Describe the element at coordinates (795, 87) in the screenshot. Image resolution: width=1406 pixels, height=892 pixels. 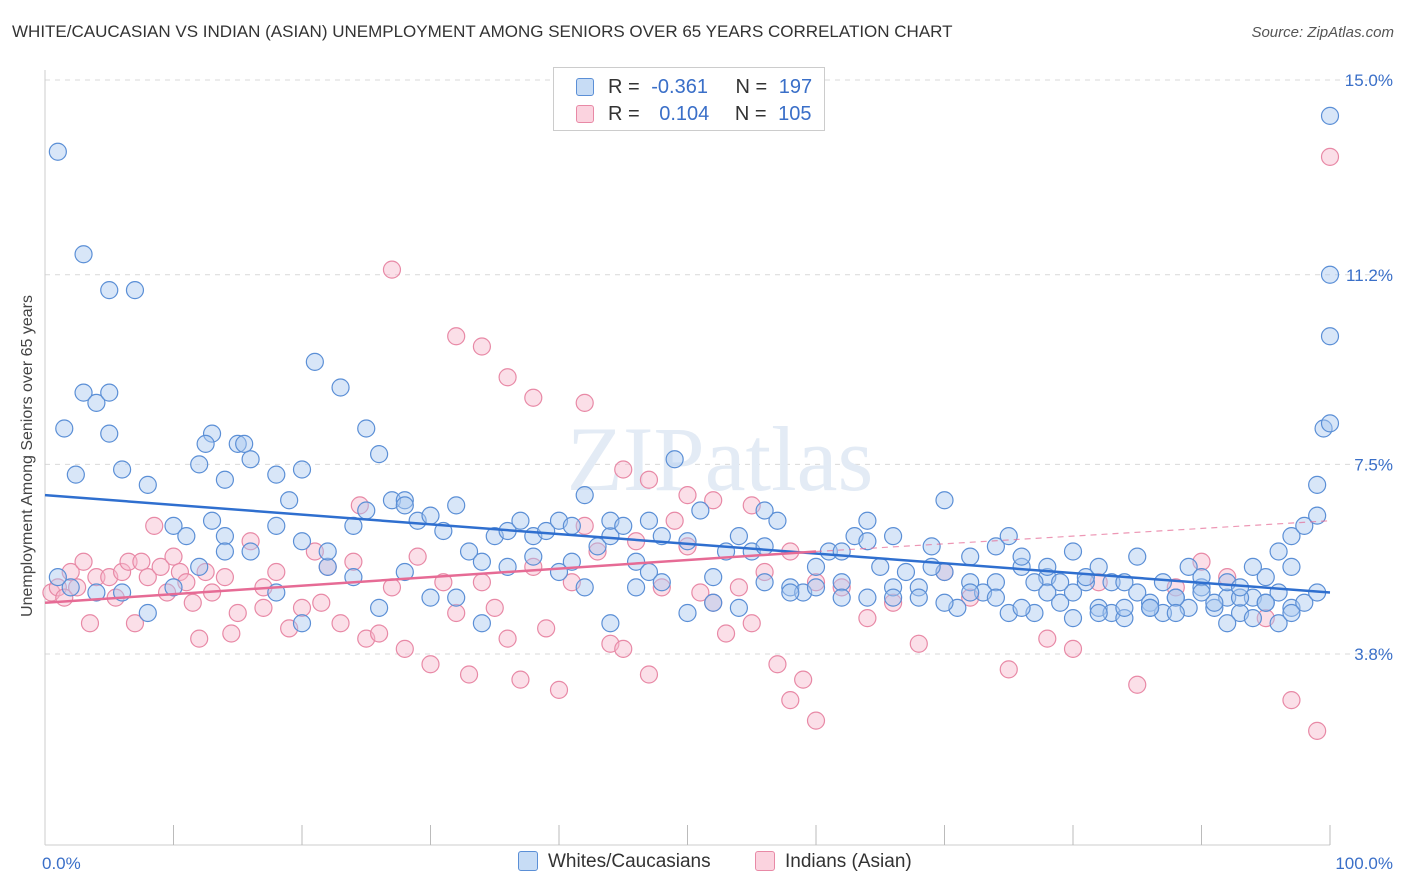
I see `n-value: 197` at that location.